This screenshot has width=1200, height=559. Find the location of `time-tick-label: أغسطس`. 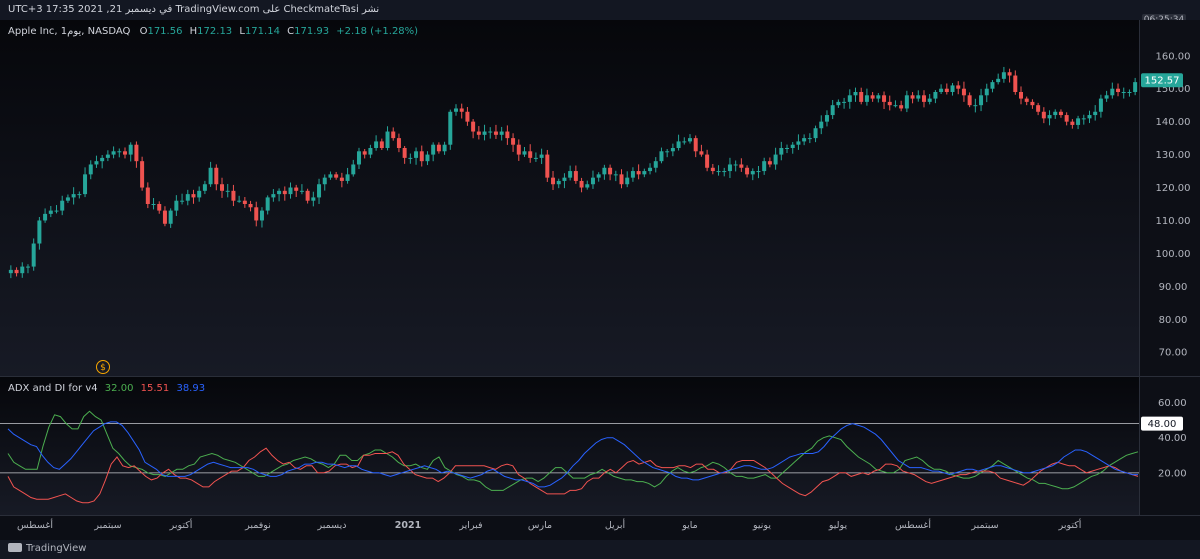

time-tick-label: أغسطس is located at coordinates (35, 524).